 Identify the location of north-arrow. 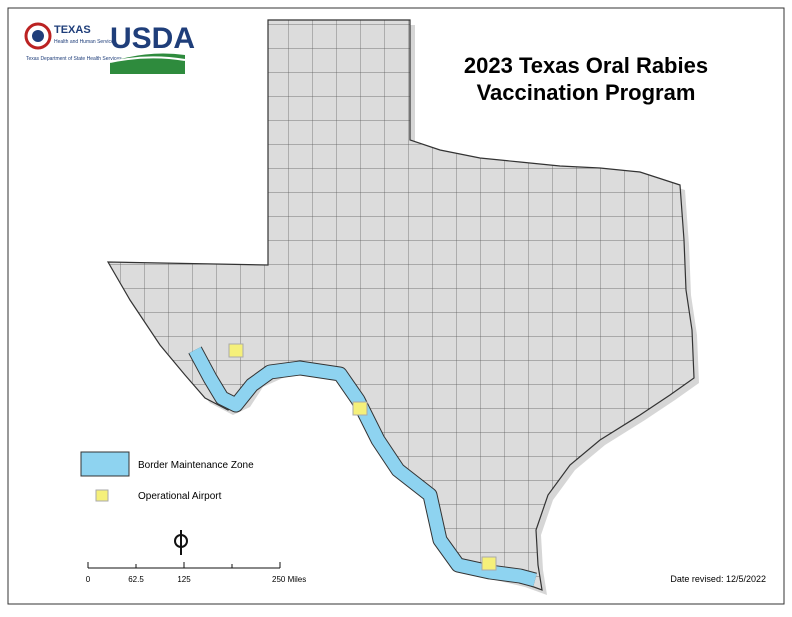
(181, 542).